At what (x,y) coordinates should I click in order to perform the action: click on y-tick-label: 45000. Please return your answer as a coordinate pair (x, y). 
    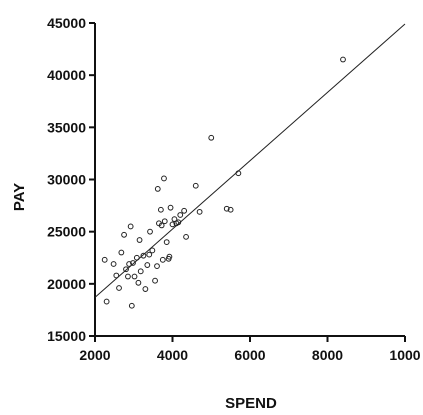
    Looking at the image, I should click on (66, 23).